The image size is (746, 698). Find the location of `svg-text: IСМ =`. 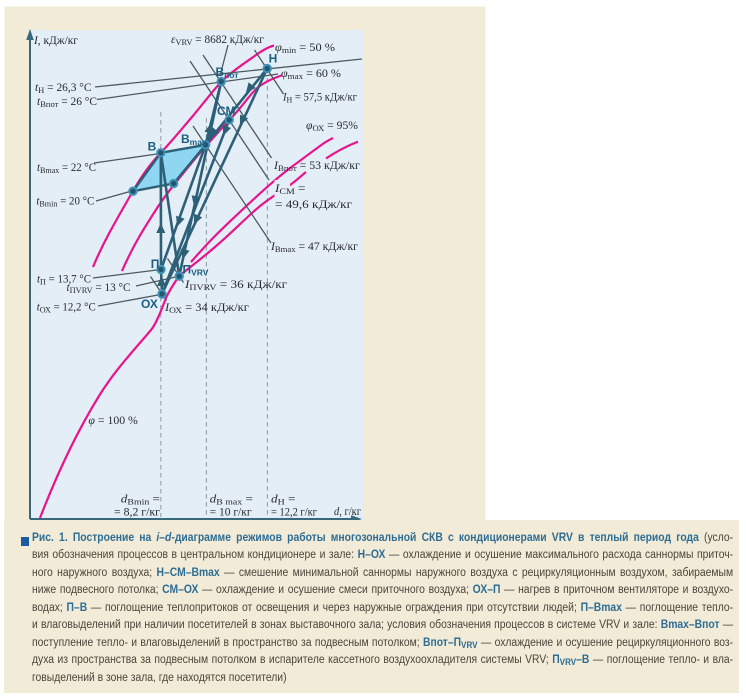

svg-text: IСМ = is located at coordinates (290, 189).